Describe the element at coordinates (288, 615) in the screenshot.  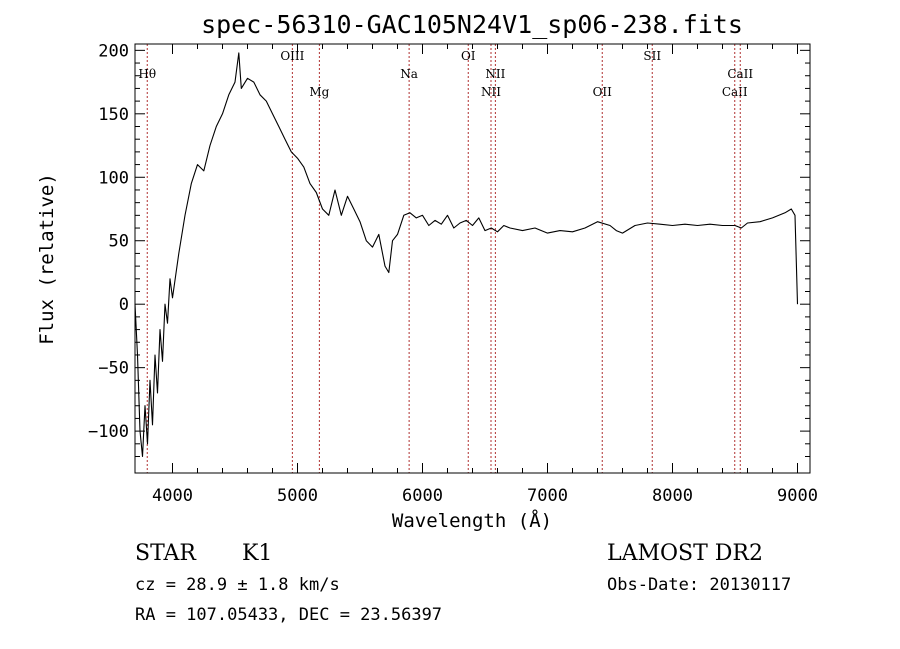
I see `coordinates-readout: RA = 107.05433, DEC = 23.56397` at that location.